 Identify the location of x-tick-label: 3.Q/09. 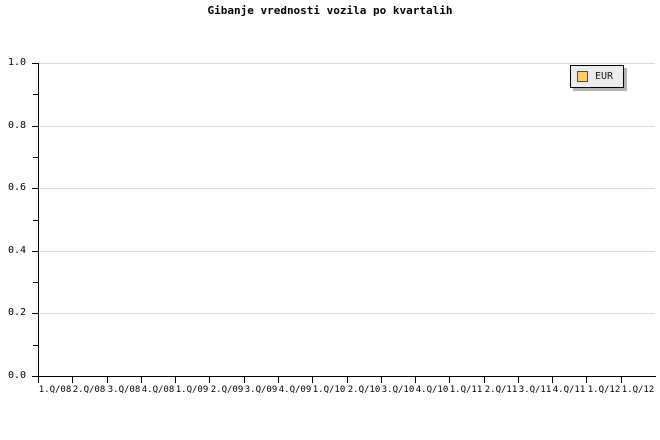
(261, 390).